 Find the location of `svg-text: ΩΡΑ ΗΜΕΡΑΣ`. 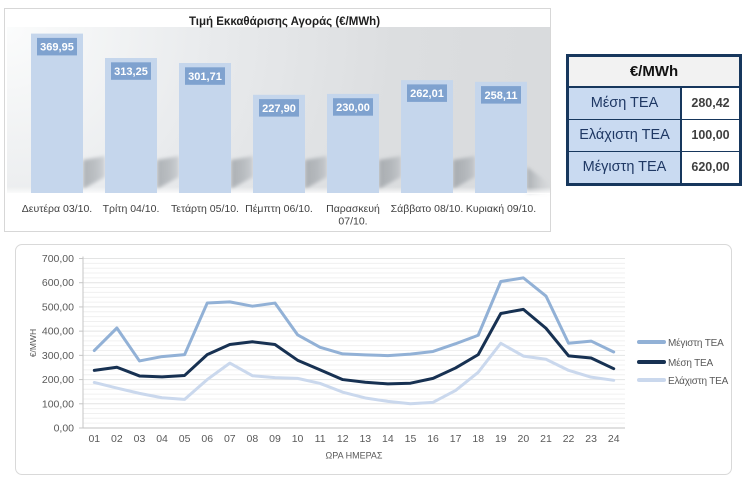

svg-text: ΩΡΑ ΗΜΕΡΑΣ is located at coordinates (354, 456).